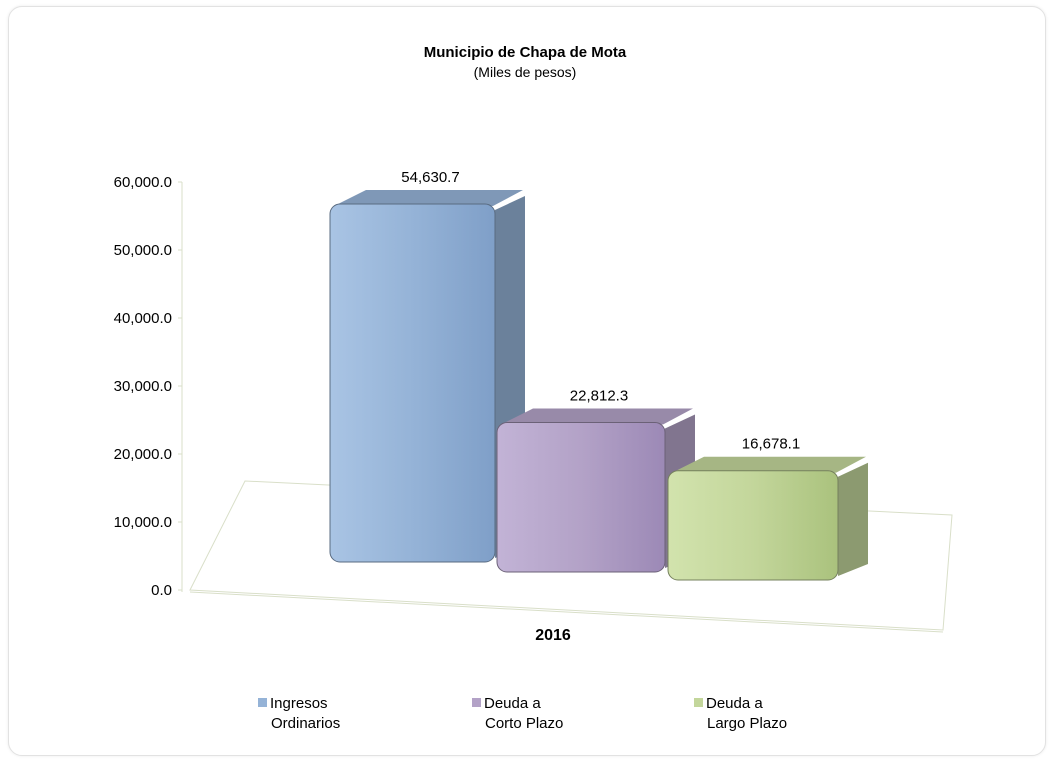  I want to click on x-axis-line, so click(566, 612).